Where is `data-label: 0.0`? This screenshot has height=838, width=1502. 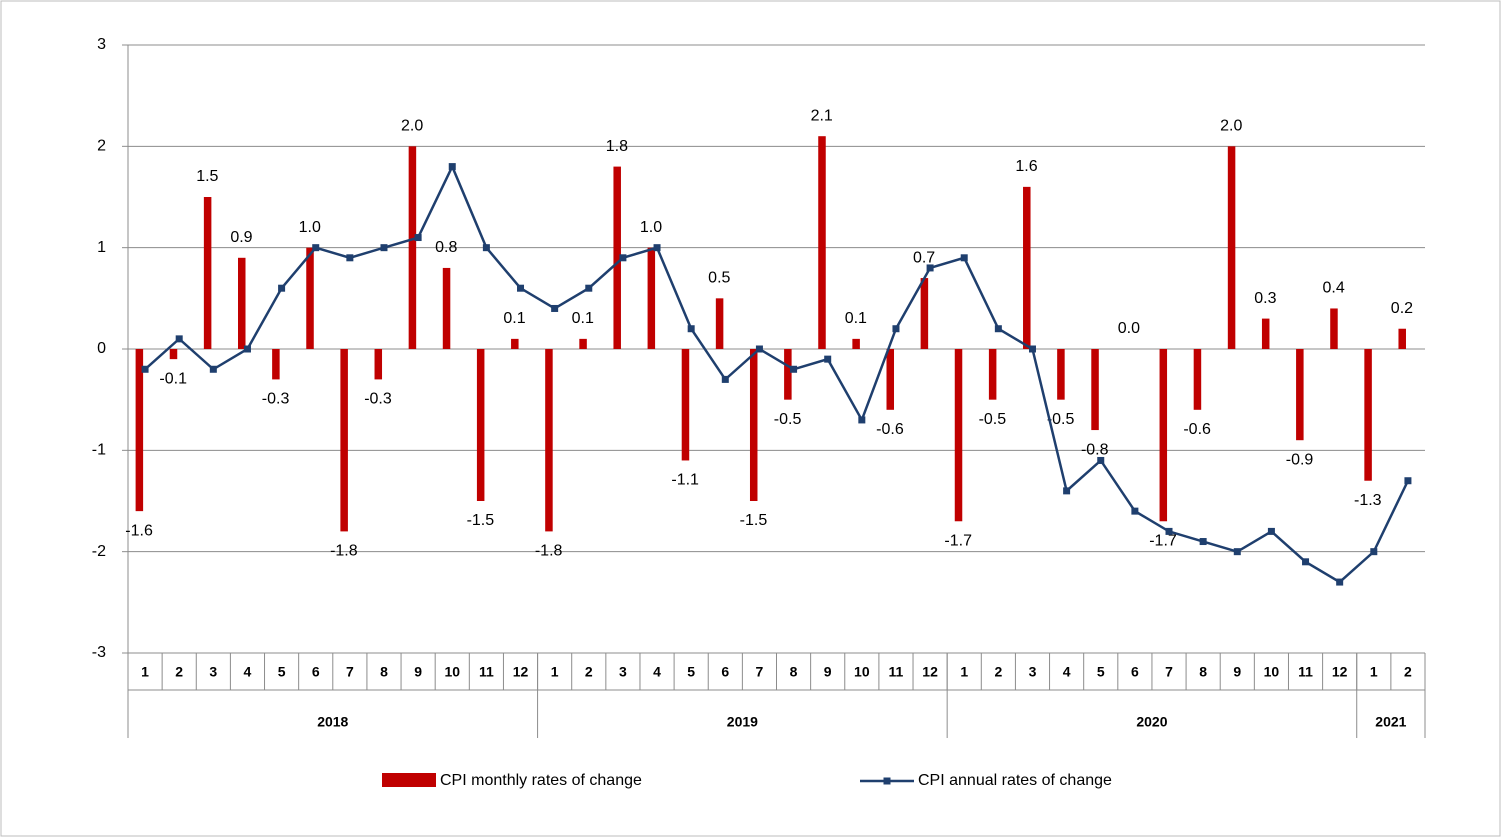
data-label: 0.0 is located at coordinates (1129, 328).